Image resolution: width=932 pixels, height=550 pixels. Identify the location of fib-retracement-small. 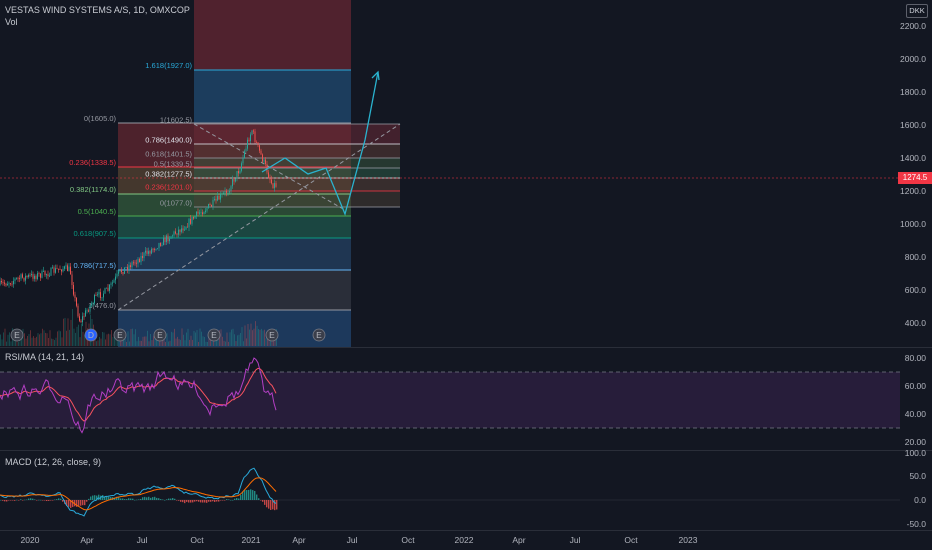
(297, 165).